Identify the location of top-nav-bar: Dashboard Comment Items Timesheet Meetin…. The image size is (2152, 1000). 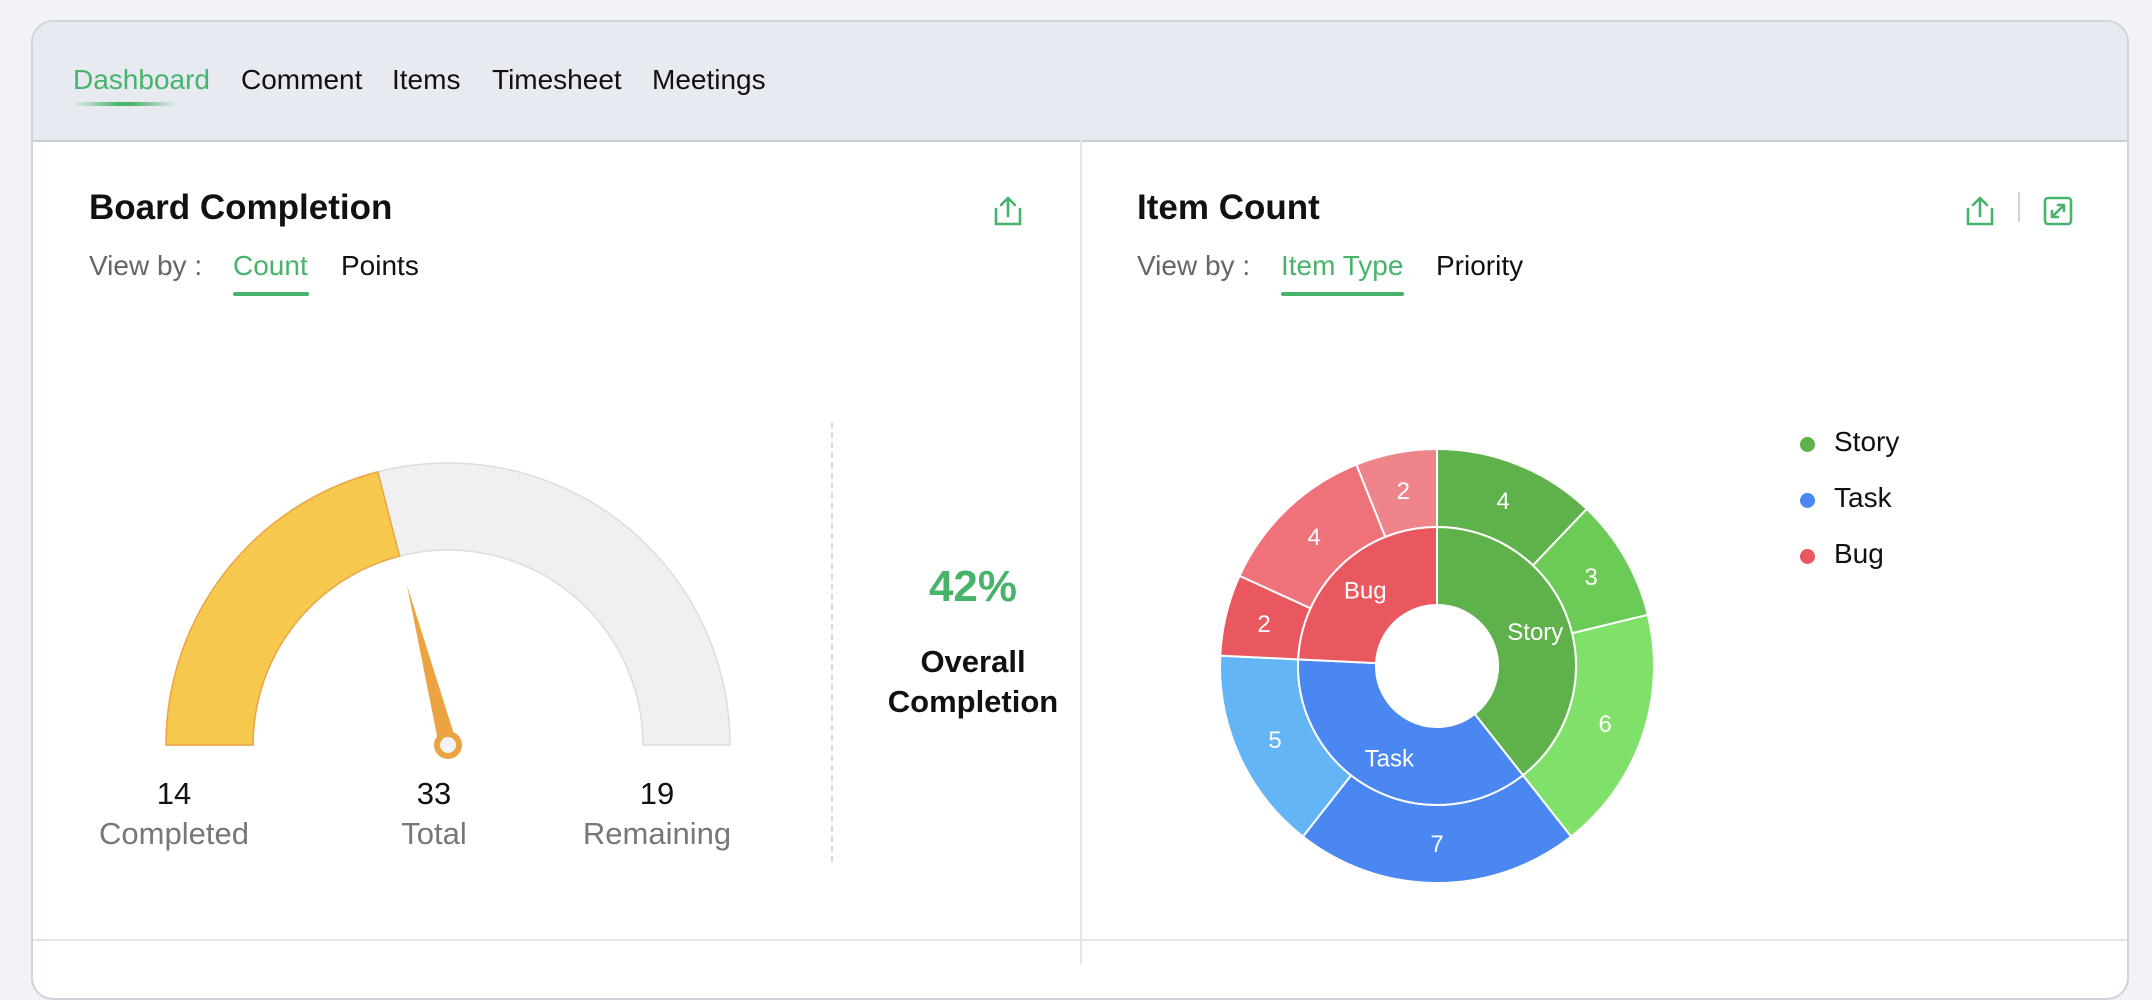
(1080, 82).